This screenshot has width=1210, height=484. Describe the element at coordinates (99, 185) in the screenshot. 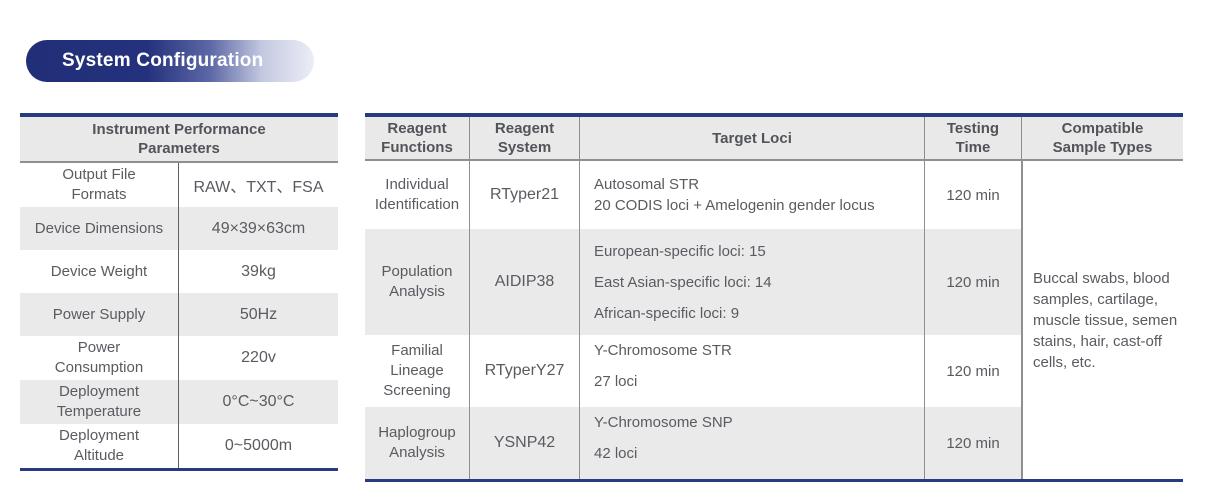

I see `param-label: Output File Formats` at that location.